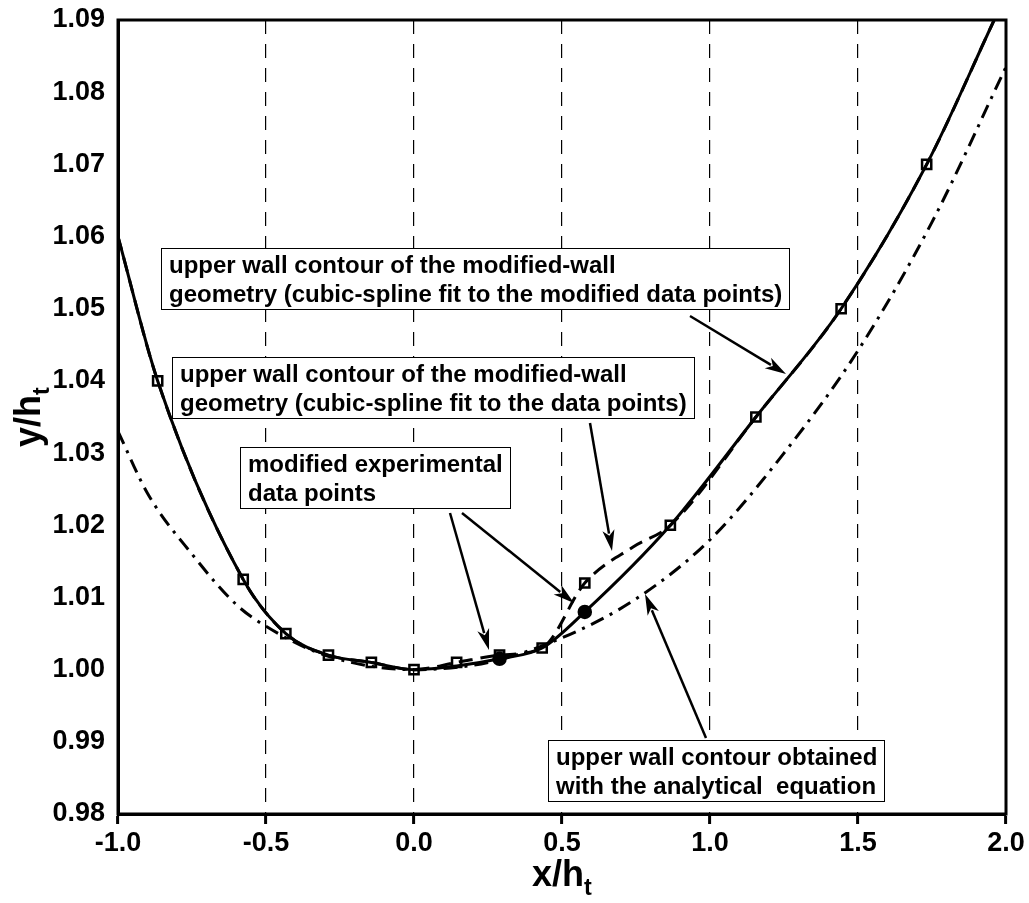 The width and height of the screenshot is (1029, 903). What do you see at coordinates (710, 841) in the screenshot?
I see `x-tick-label: 1.0` at bounding box center [710, 841].